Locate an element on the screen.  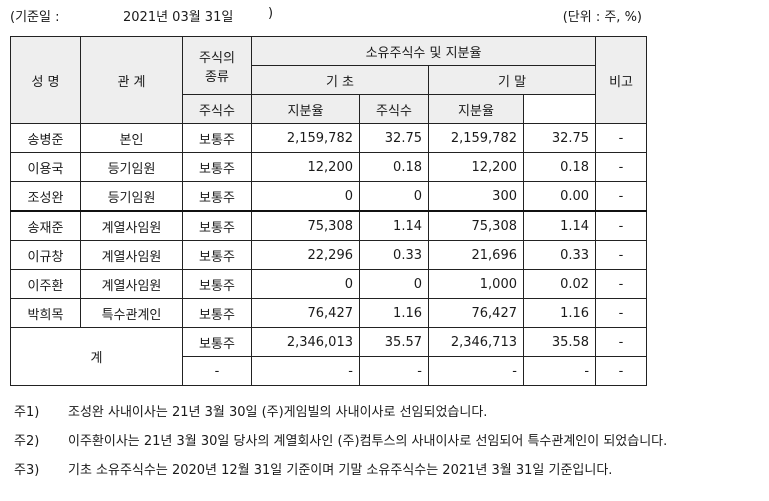
cell-end-shares: 2,159,782 is located at coordinates (476, 138).